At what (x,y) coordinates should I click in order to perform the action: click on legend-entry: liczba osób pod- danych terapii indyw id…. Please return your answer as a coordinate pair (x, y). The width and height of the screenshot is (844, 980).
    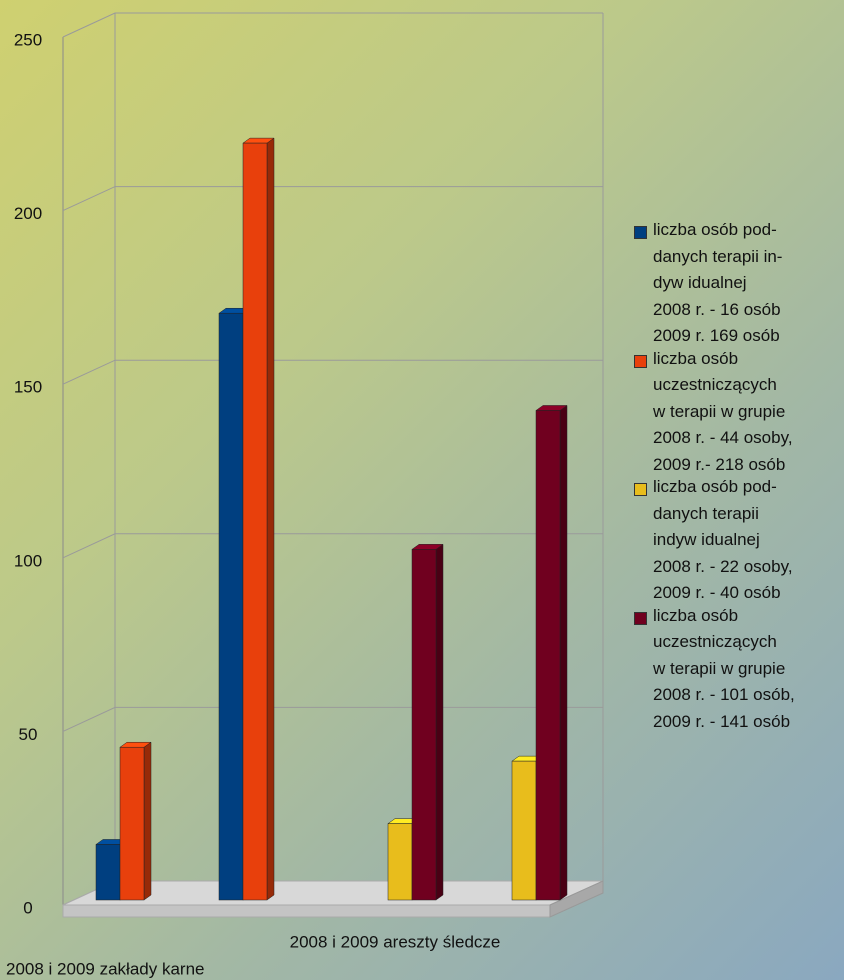
    Looking at the image, I should click on (739, 542).